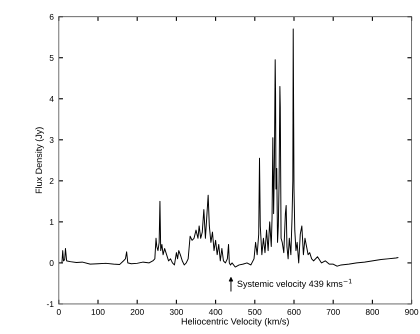 This screenshot has height=334, width=420. What do you see at coordinates (373, 312) in the screenshot?
I see `x-tick-label: 800` at bounding box center [373, 312].